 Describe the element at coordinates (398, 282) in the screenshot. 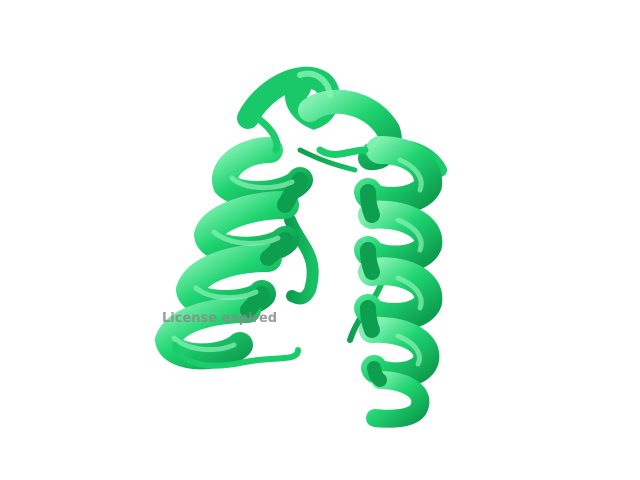

I see `helix-right` at that location.